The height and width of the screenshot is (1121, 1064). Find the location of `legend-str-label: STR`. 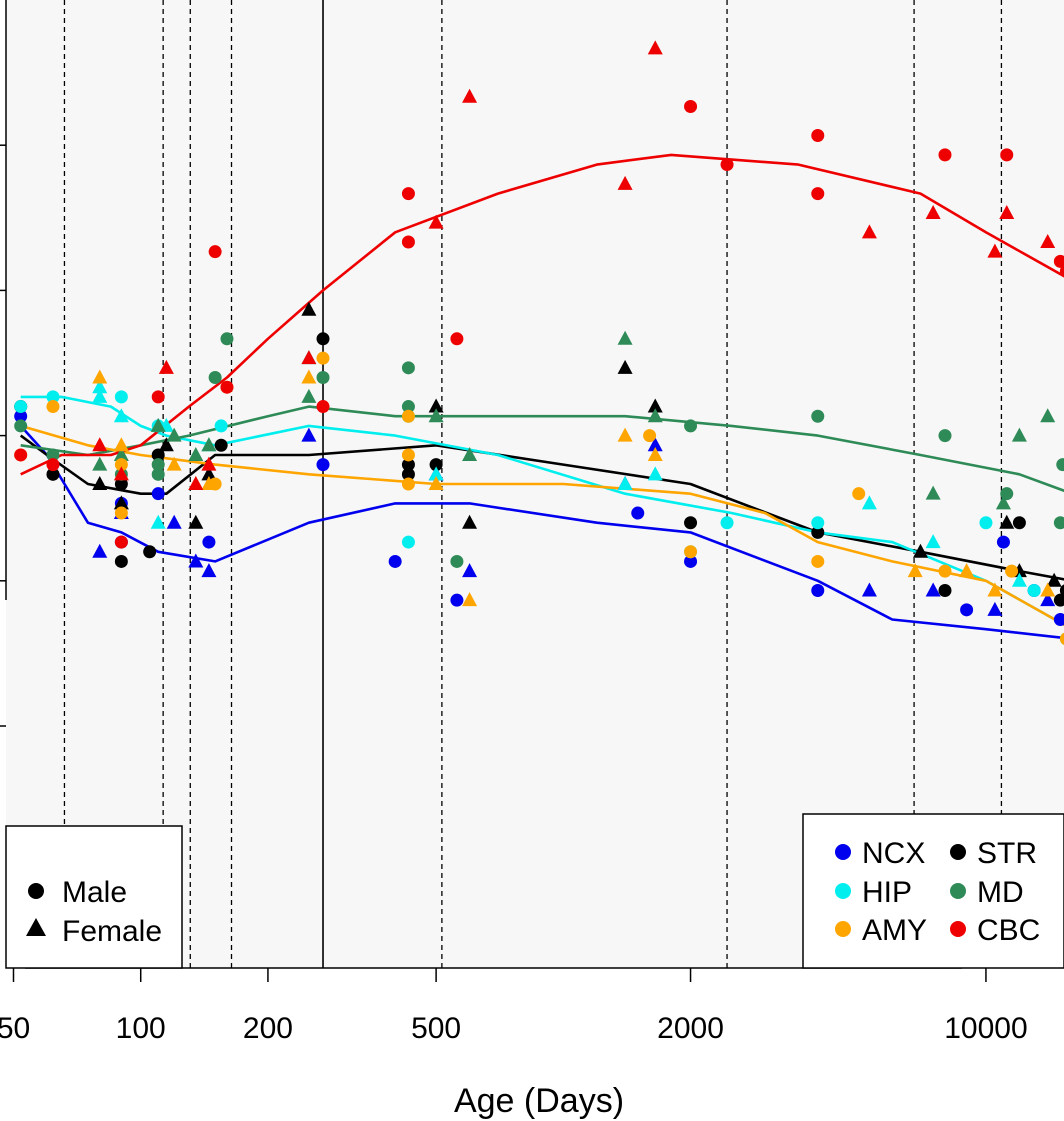

legend-str-label: STR is located at coordinates (1007, 853).